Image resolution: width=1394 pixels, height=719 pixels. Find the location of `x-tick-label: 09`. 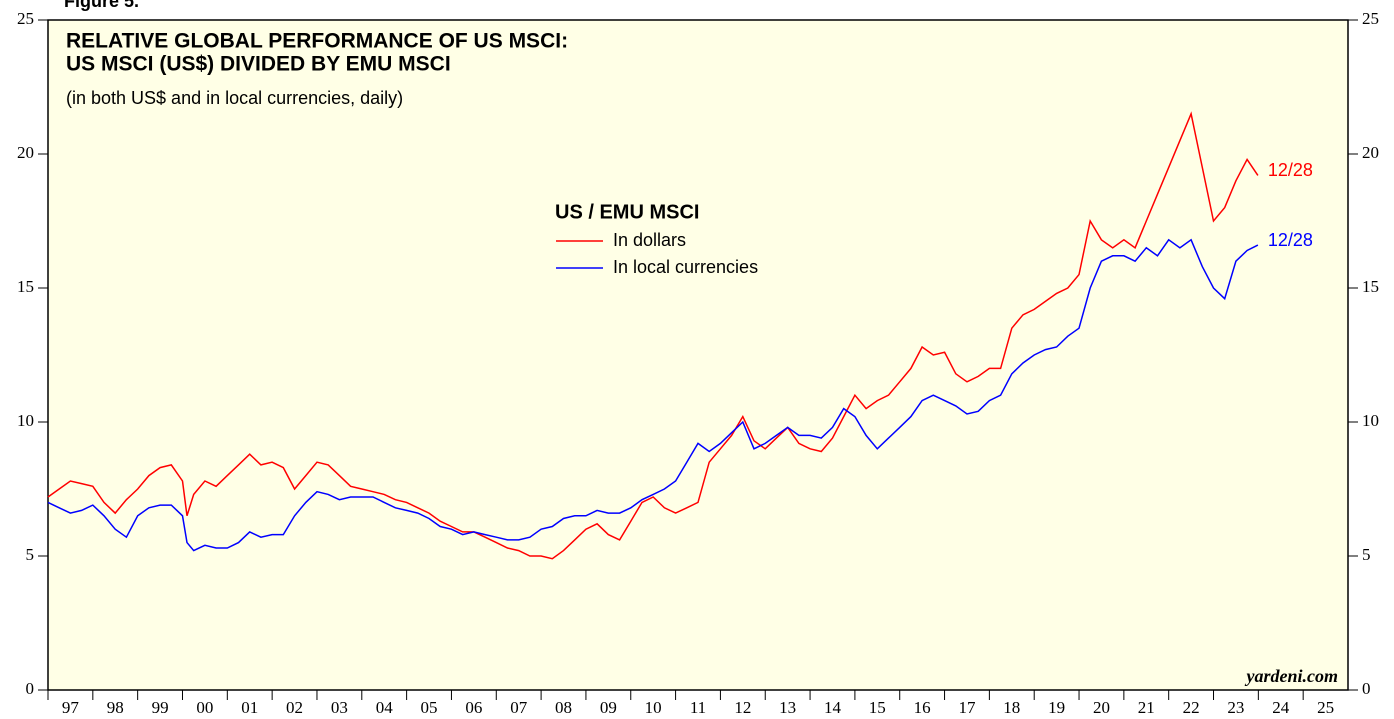

x-tick-label: 09 is located at coordinates (608, 707).